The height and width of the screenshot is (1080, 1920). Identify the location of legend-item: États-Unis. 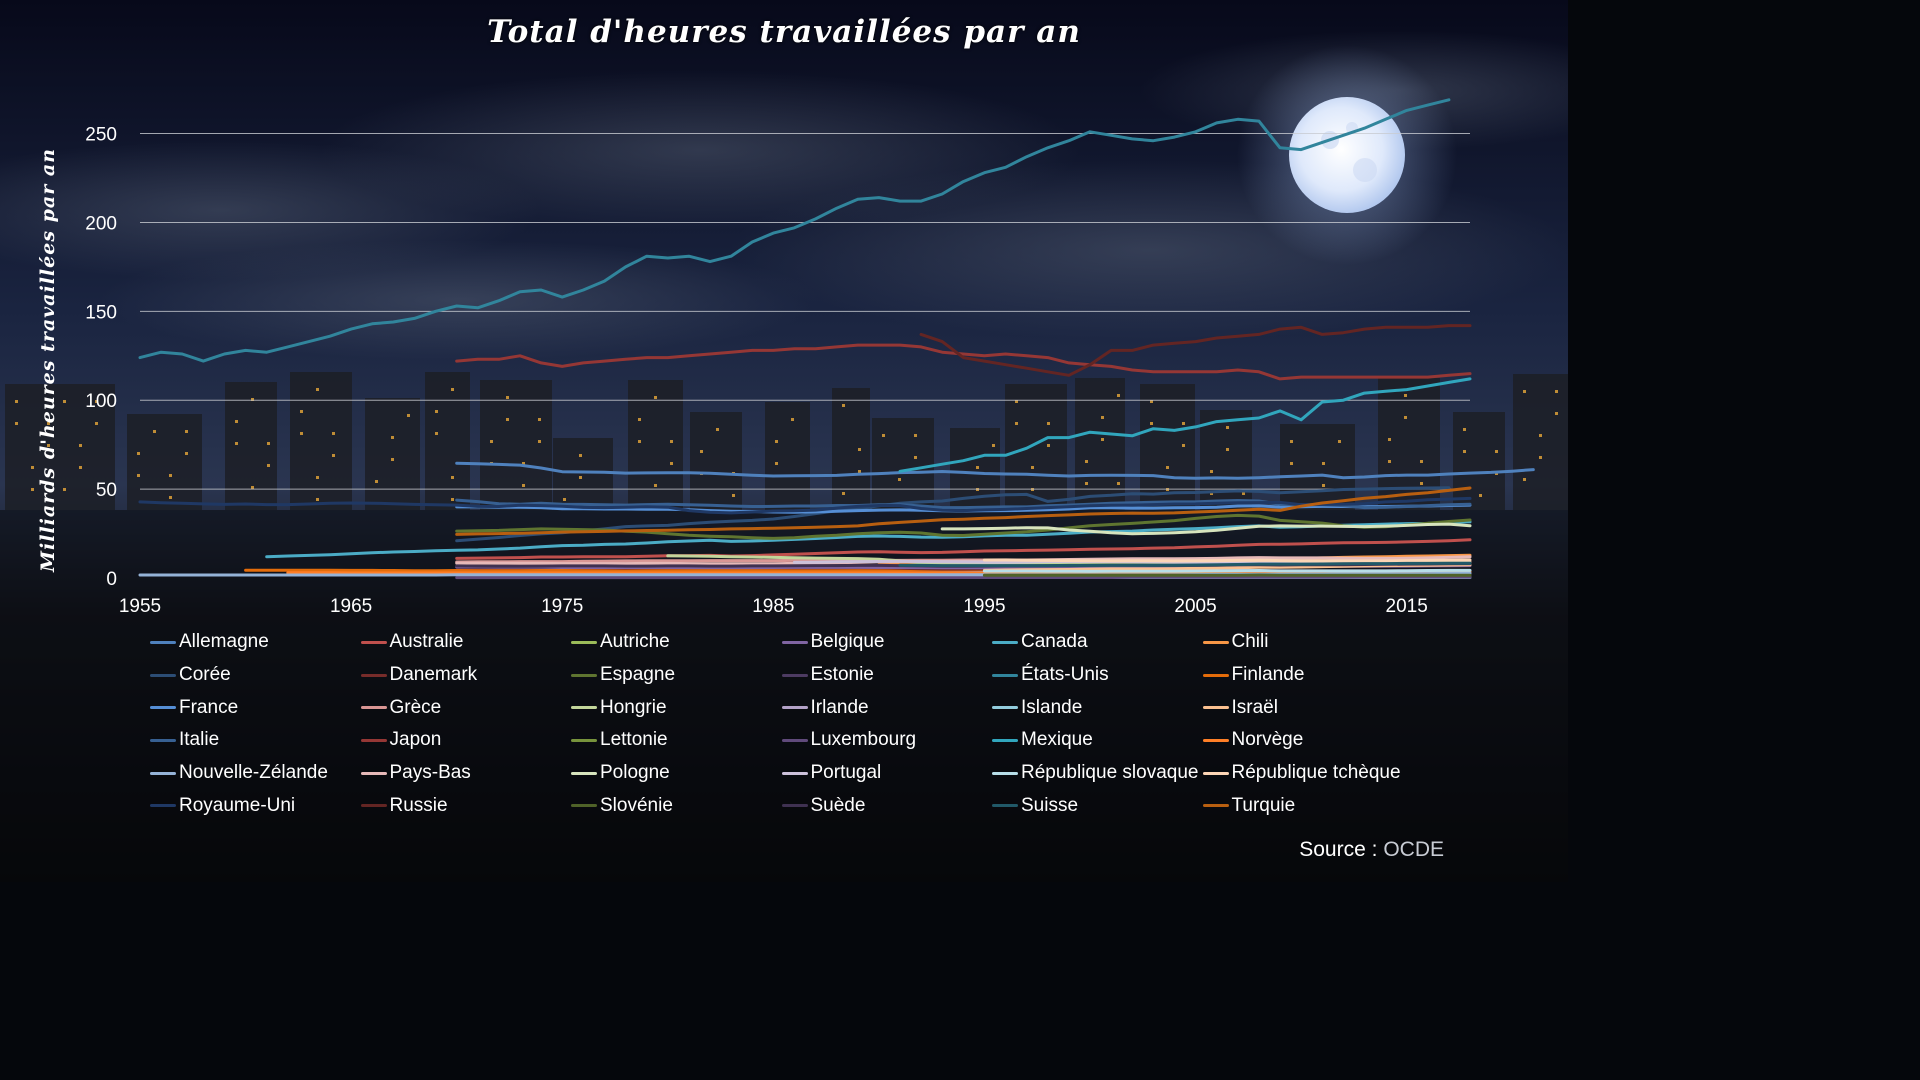
(1097, 675).